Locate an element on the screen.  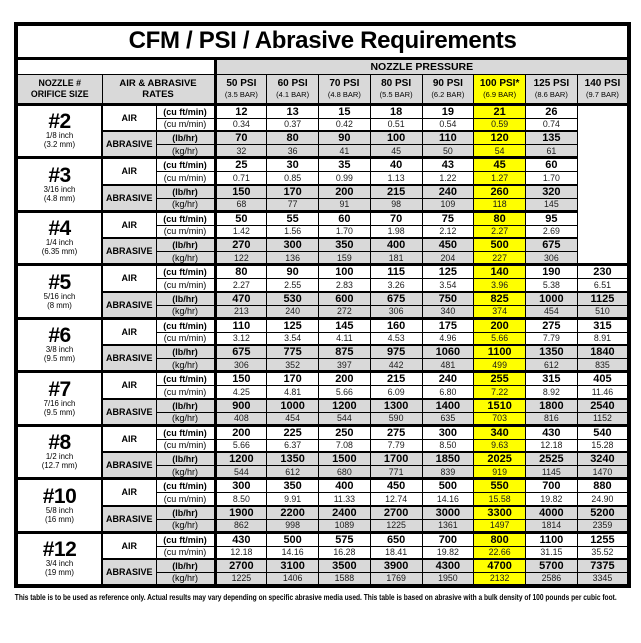
value-cell: 32 is located at coordinates (241, 151).